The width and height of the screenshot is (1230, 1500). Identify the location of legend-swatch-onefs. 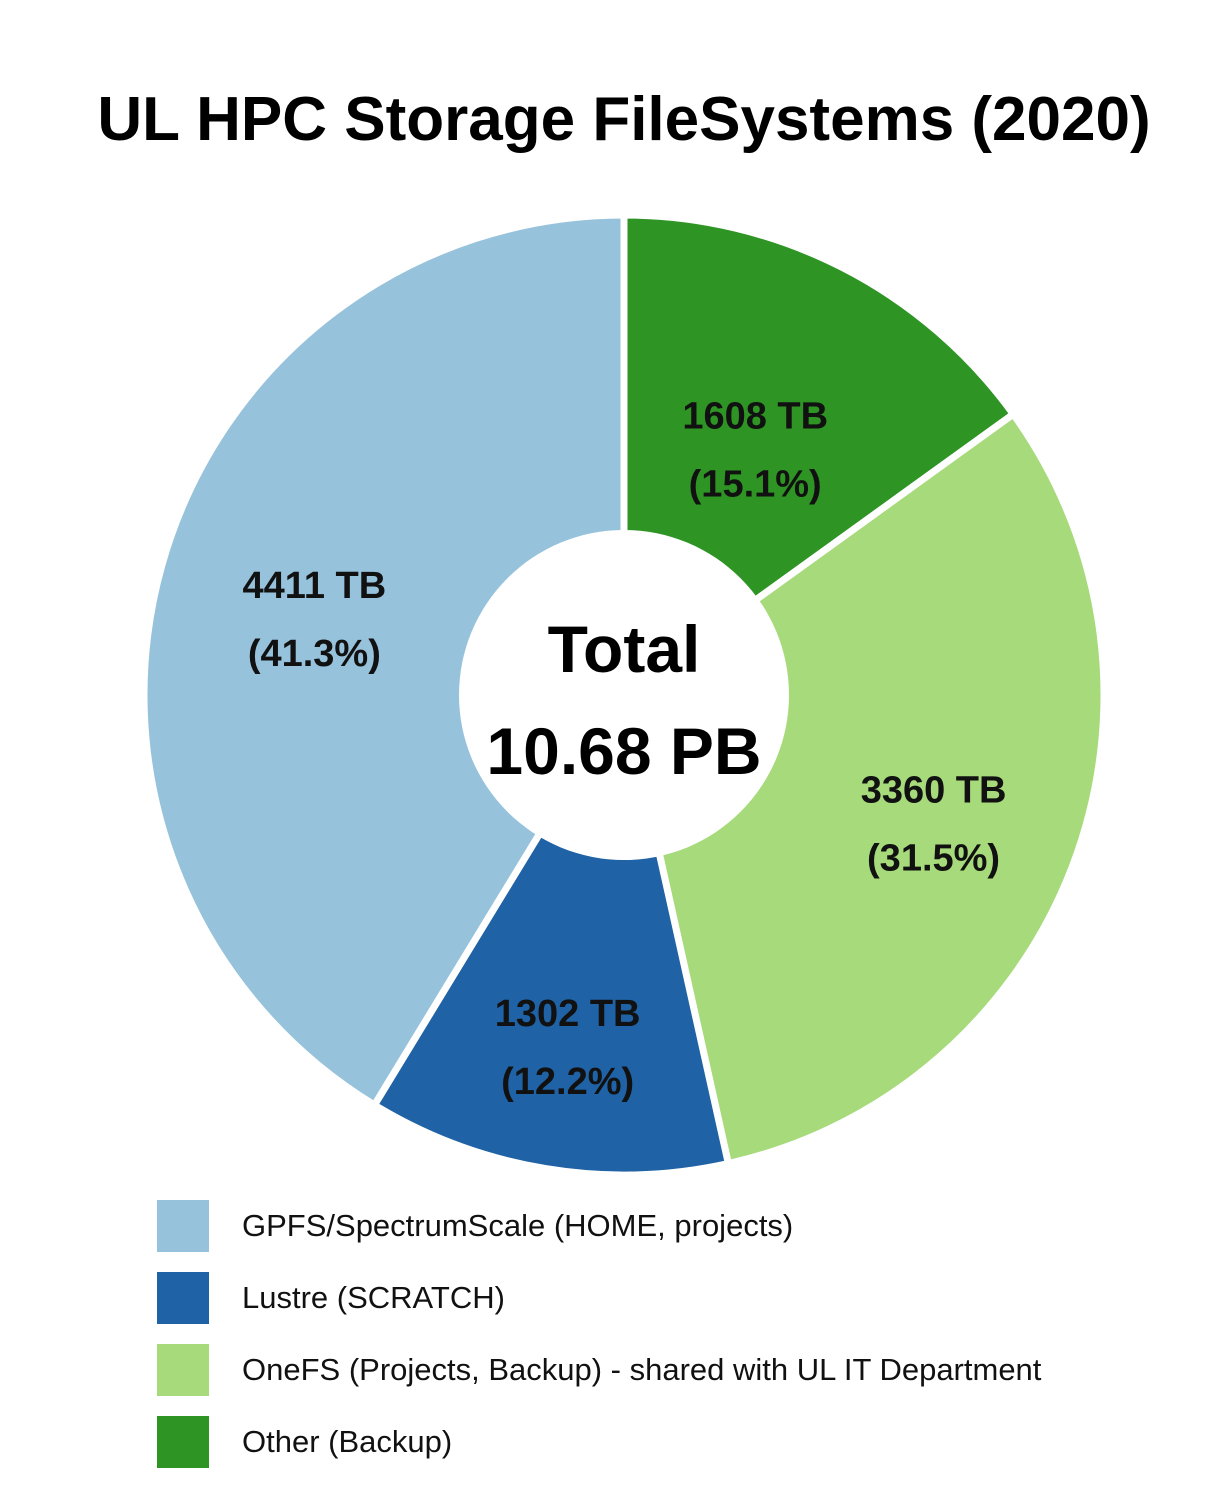
(183, 1370).